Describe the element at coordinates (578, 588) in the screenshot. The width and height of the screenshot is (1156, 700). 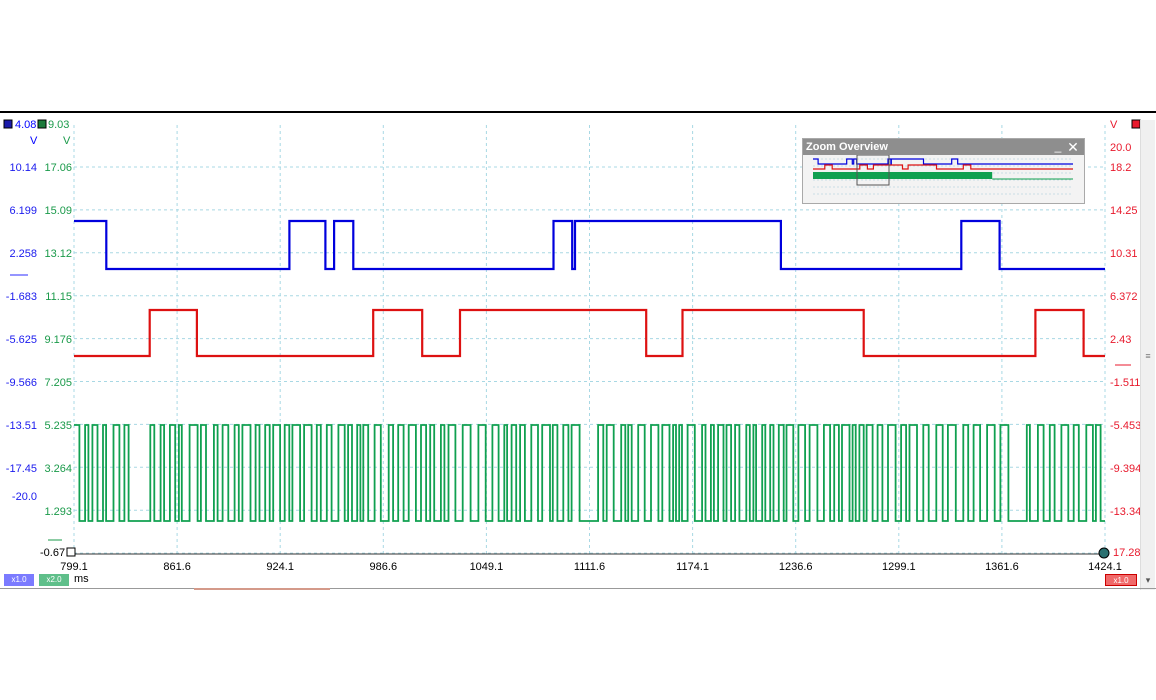
I see `bottom-divider` at that location.